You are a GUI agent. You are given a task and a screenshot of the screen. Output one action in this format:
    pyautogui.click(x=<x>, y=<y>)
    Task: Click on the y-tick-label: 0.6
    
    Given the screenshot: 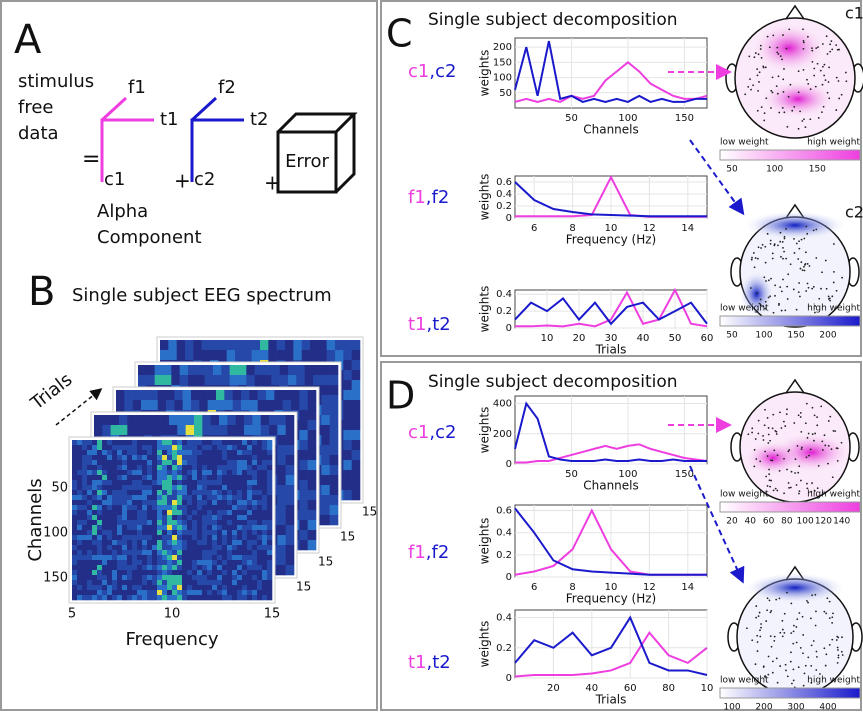 What is the action you would take?
    pyautogui.click(x=504, y=511)
    